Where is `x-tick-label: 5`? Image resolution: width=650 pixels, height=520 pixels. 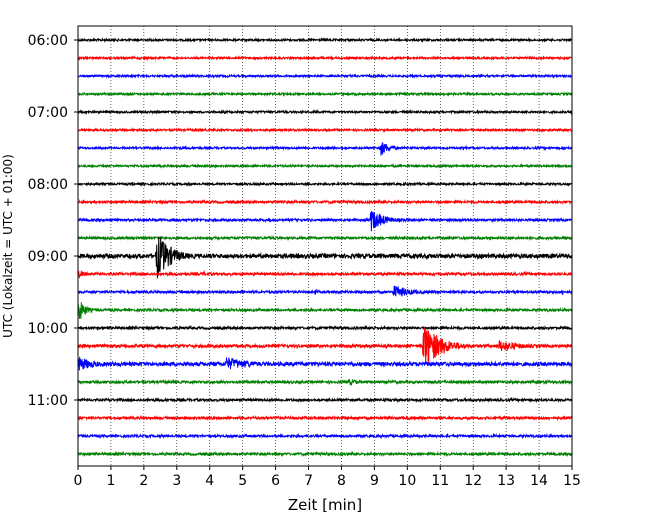 x-tick-label: 5 is located at coordinates (242, 481).